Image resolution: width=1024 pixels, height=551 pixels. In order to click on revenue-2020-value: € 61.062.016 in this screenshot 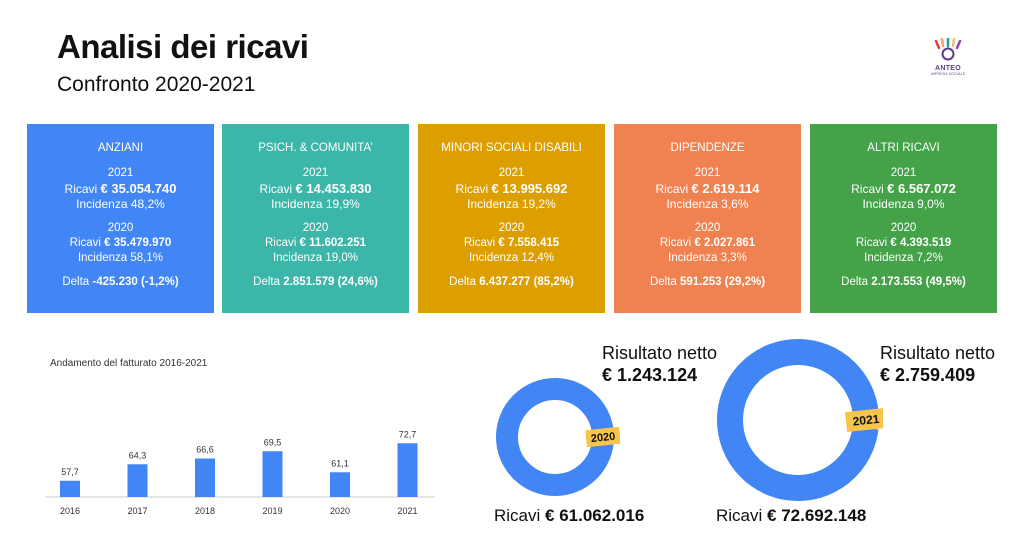, I will do `click(595, 515)`.